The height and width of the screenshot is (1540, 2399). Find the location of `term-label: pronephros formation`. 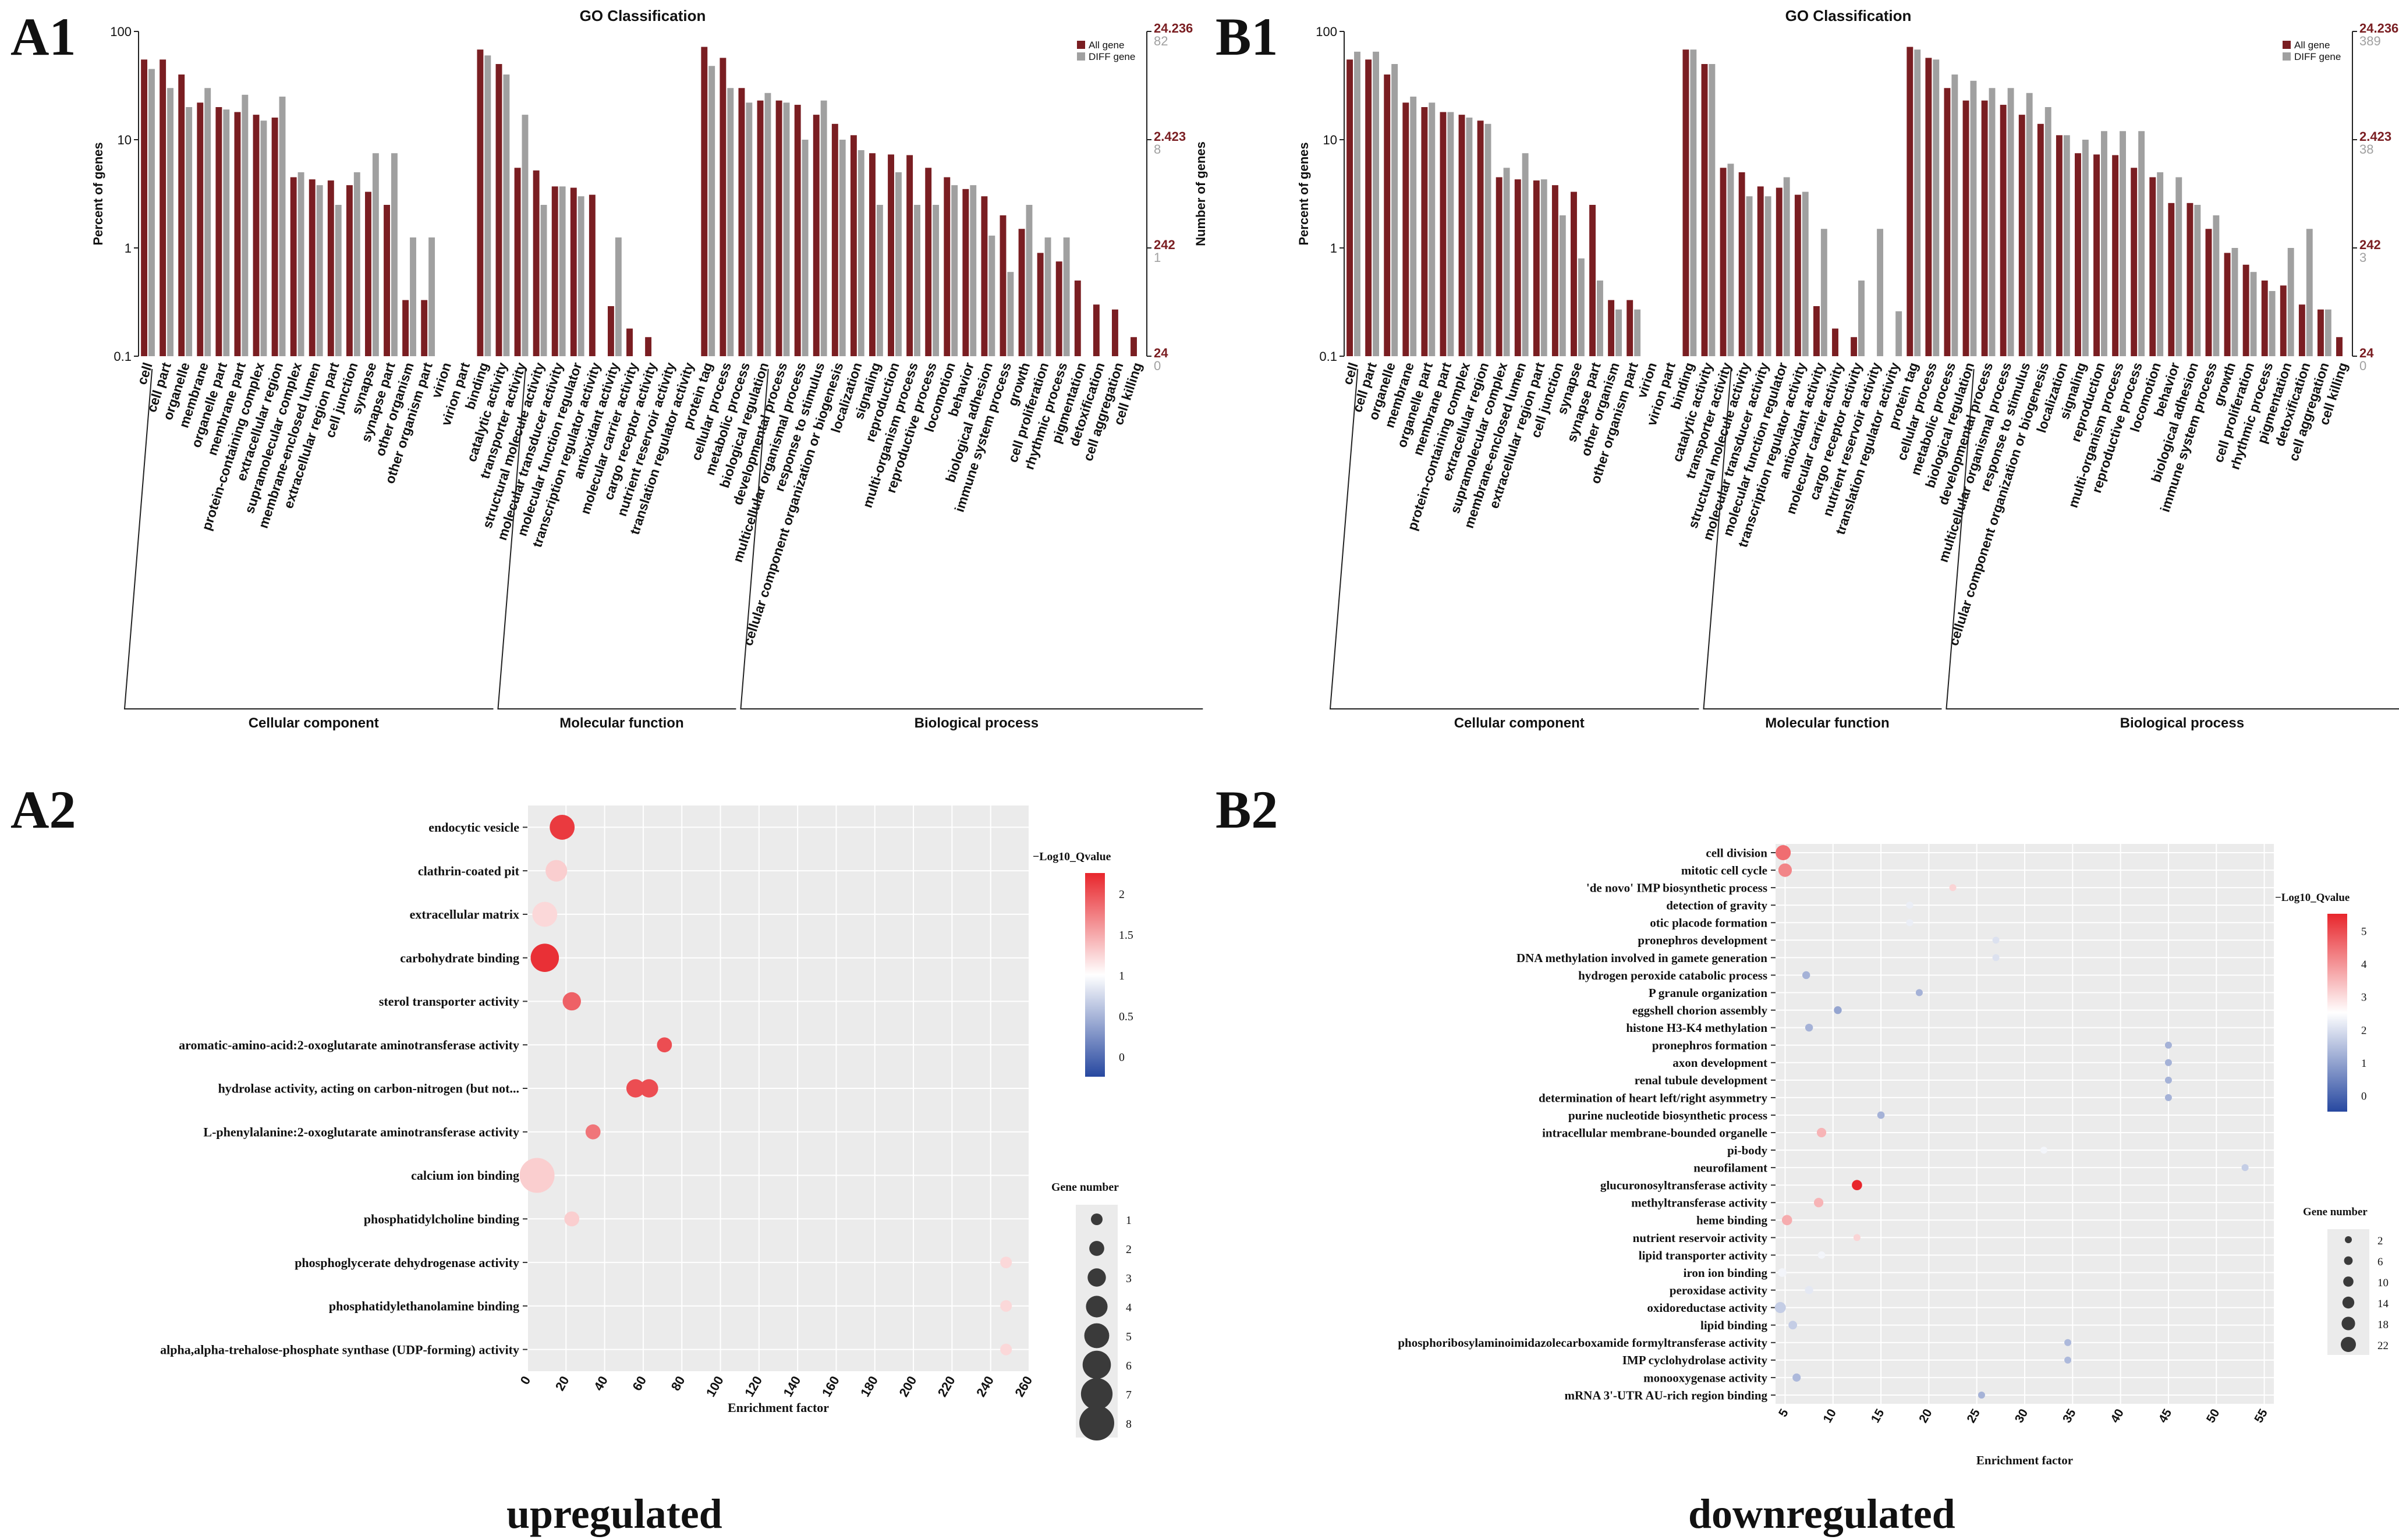

term-label: pronephros formation is located at coordinates (1709, 1045).